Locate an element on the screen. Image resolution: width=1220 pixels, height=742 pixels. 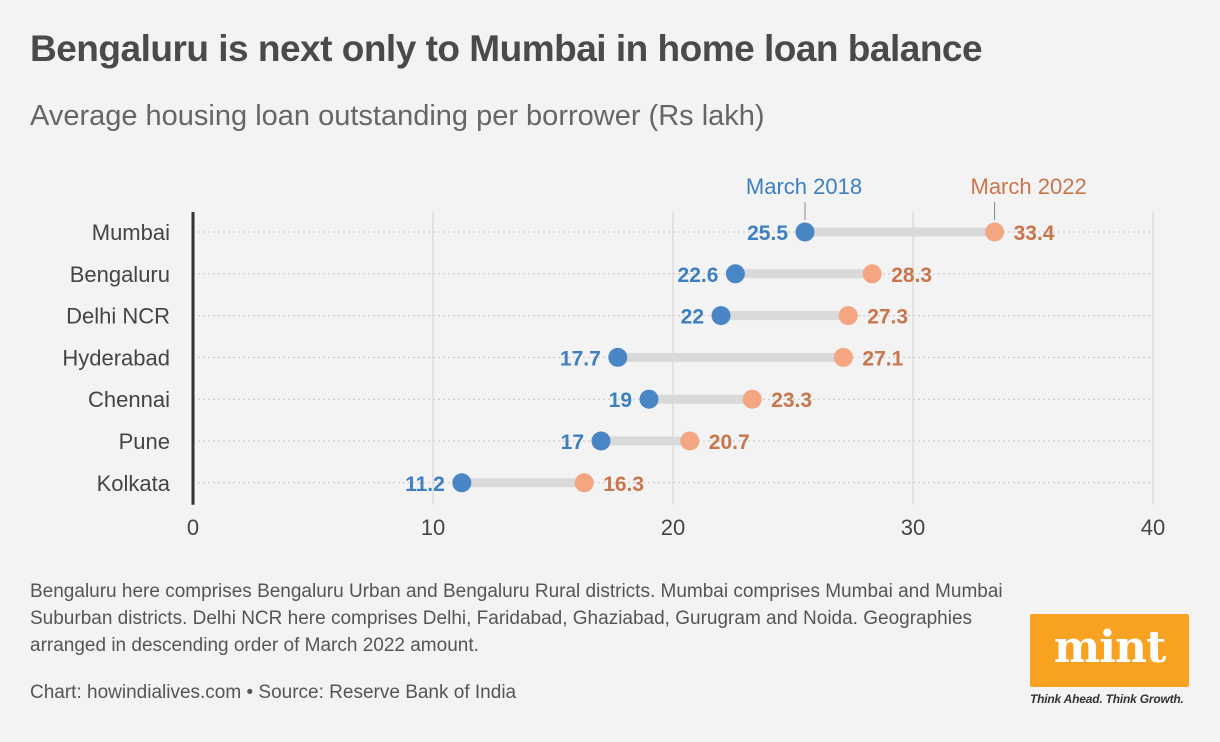
category-label: Chennai is located at coordinates (129, 399).